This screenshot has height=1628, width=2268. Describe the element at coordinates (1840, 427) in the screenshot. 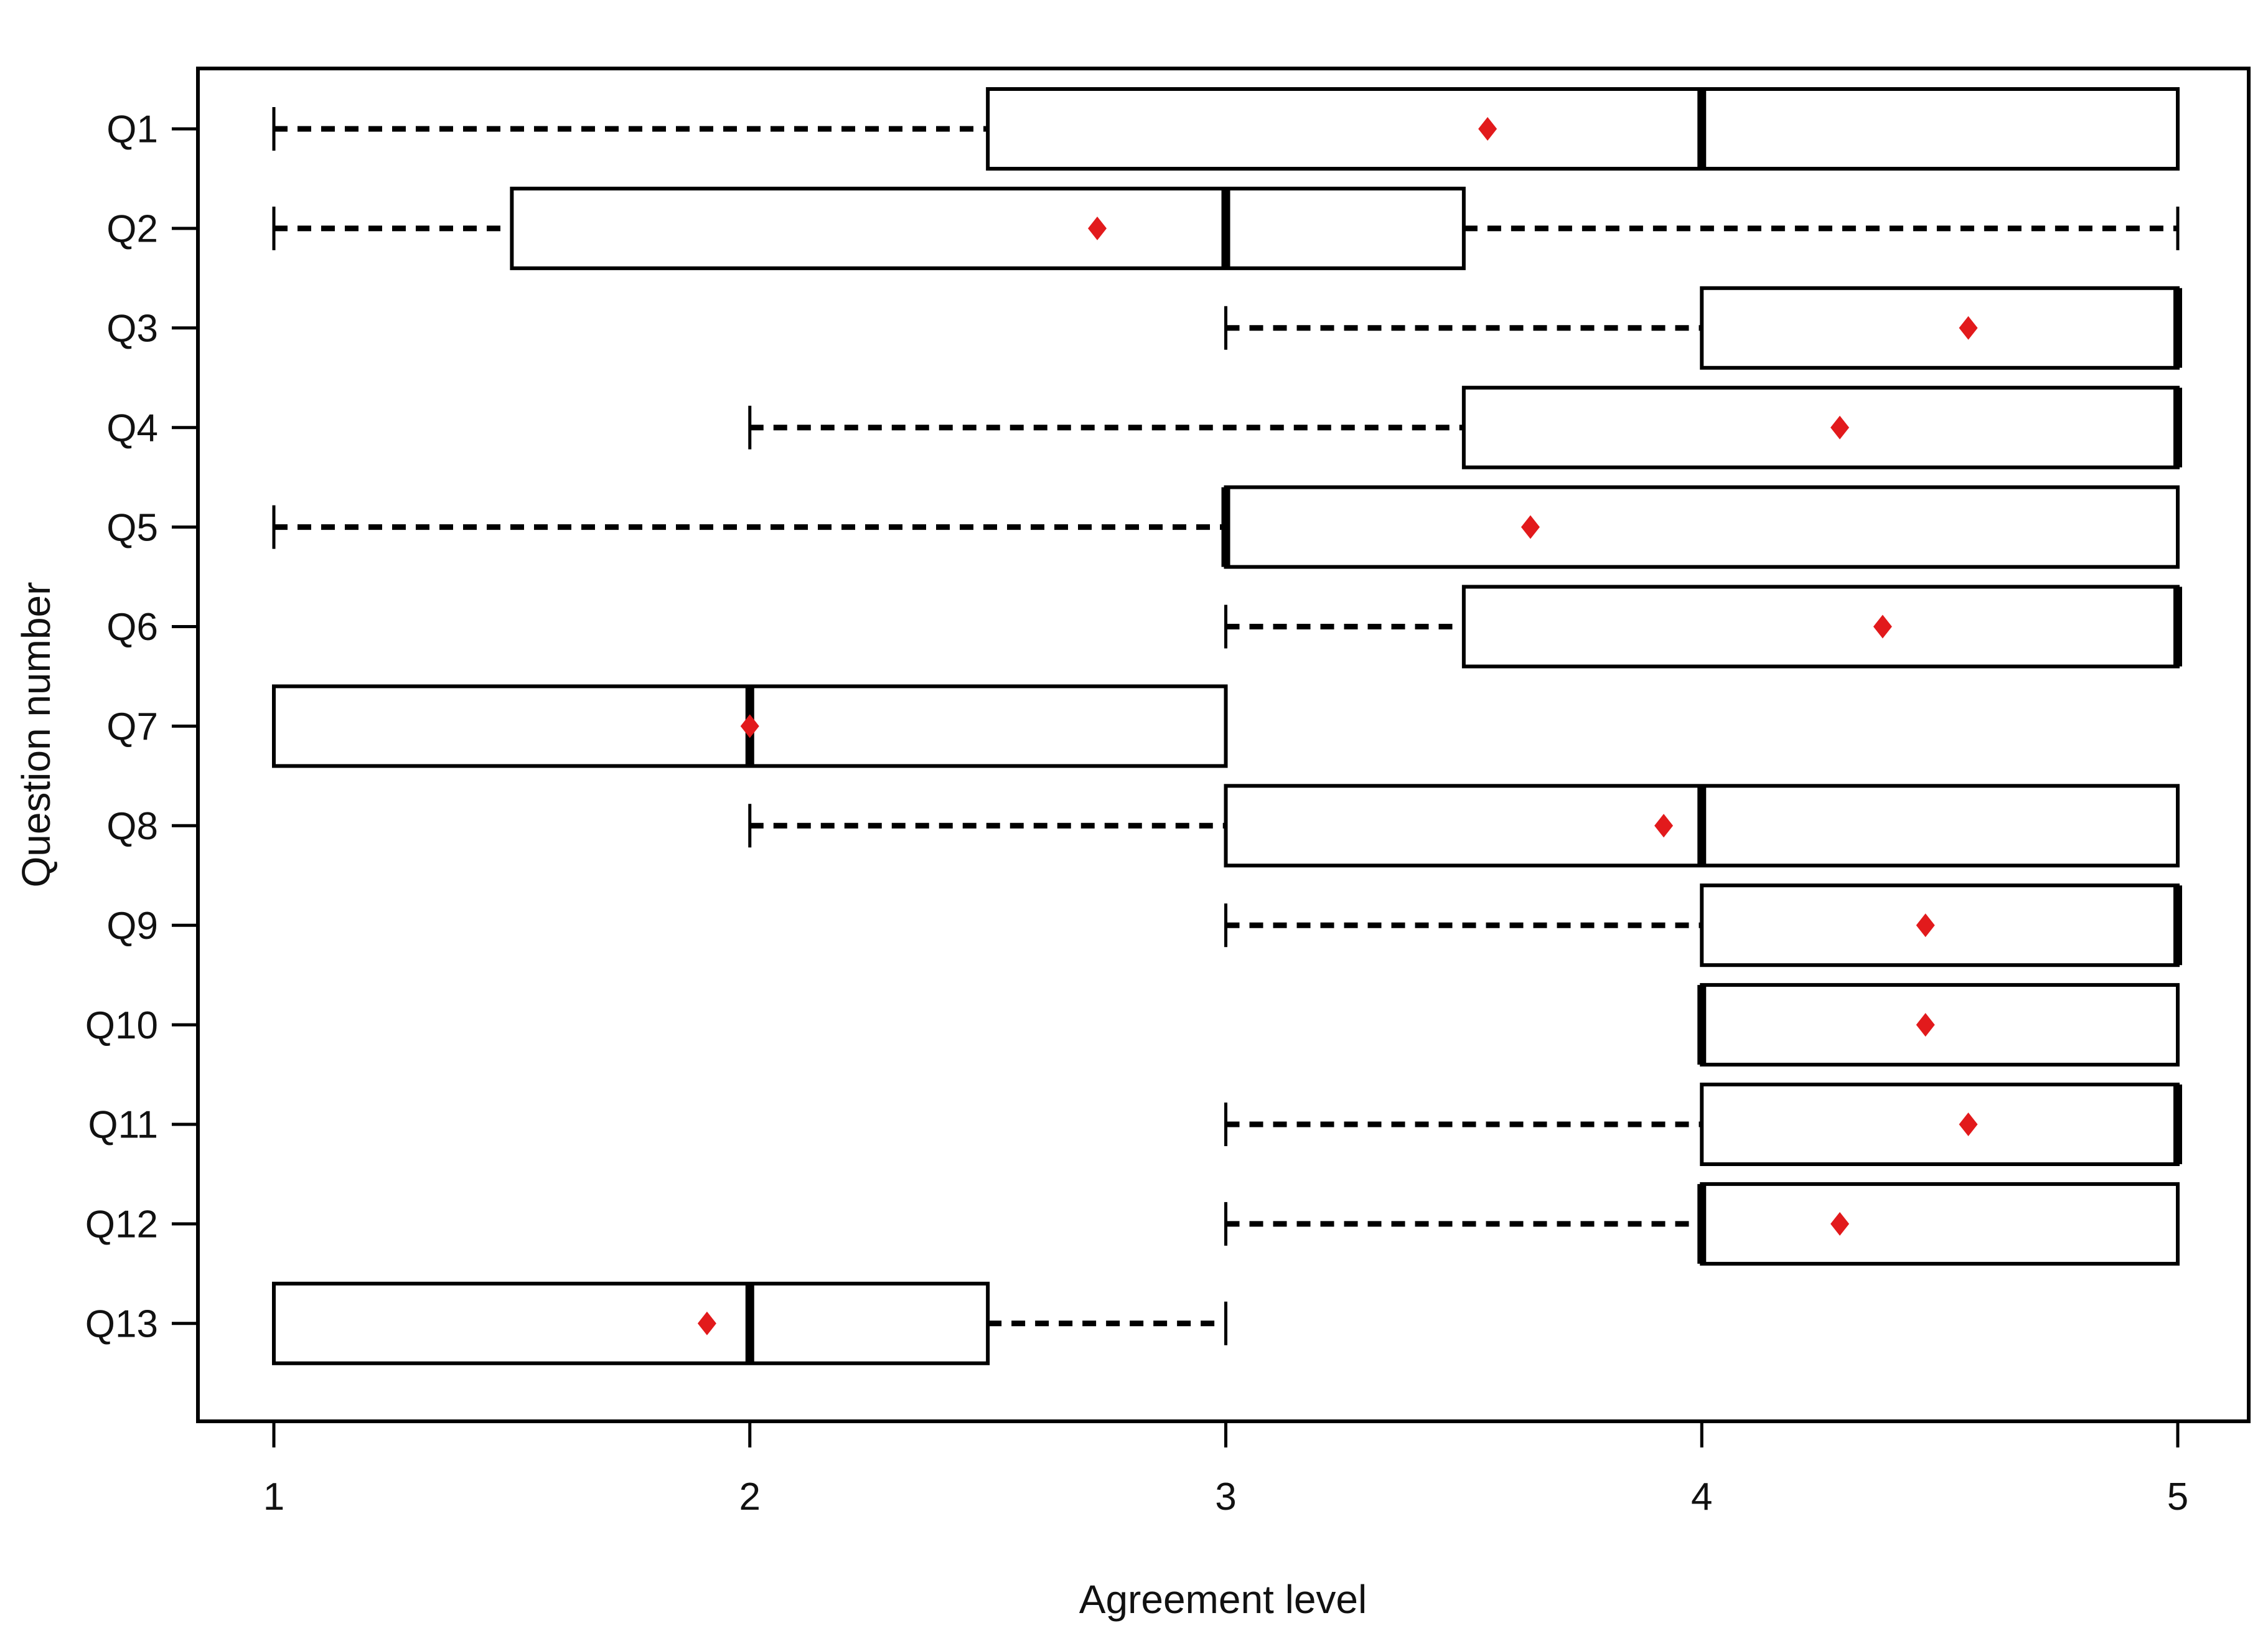

I see `mean-marker-Q4` at that location.